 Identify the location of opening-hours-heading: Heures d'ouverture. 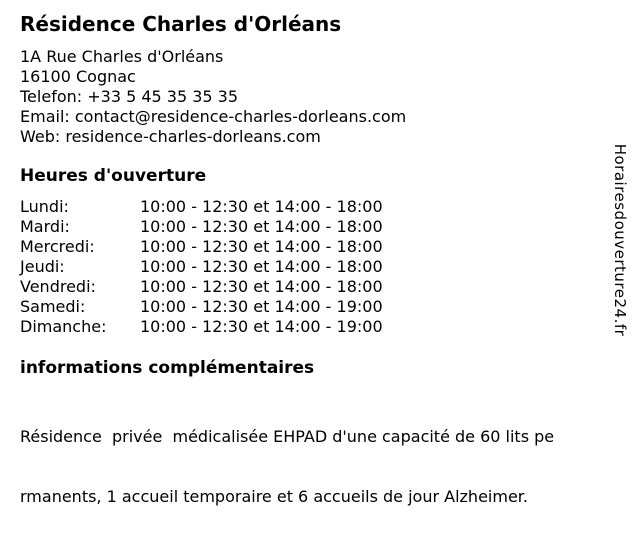
(113, 176).